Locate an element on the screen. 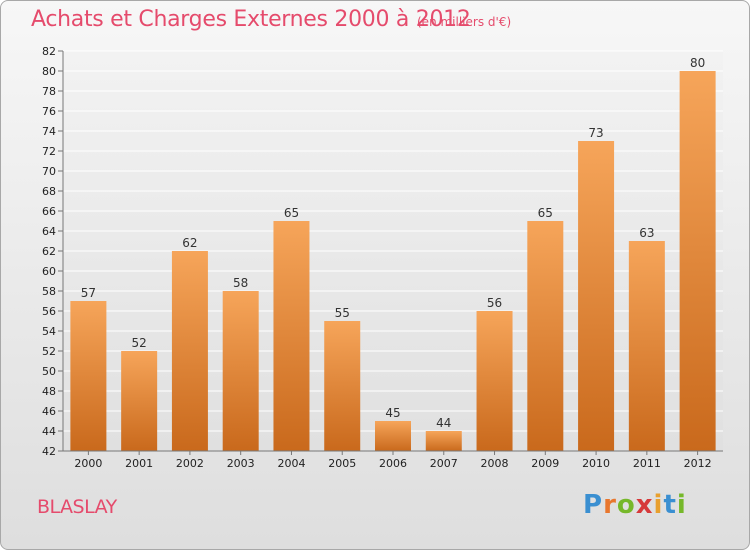 The image size is (750, 550). y-tick-label: 46 is located at coordinates (49, 411).